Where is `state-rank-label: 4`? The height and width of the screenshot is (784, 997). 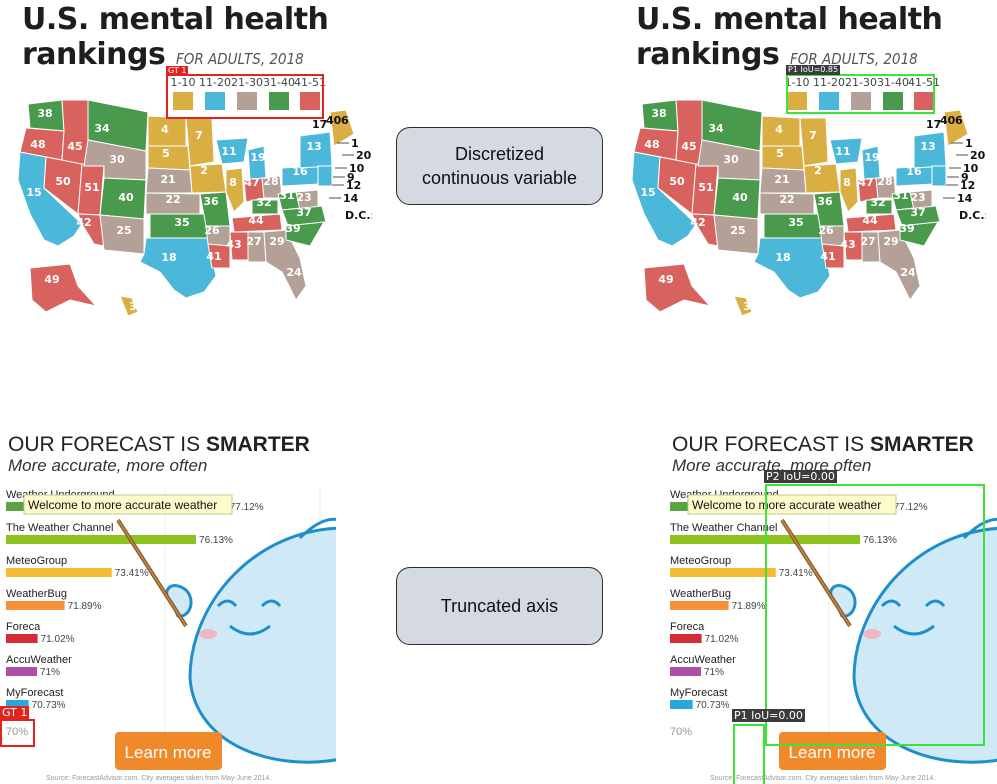
state-rank-label: 4 is located at coordinates (165, 129).